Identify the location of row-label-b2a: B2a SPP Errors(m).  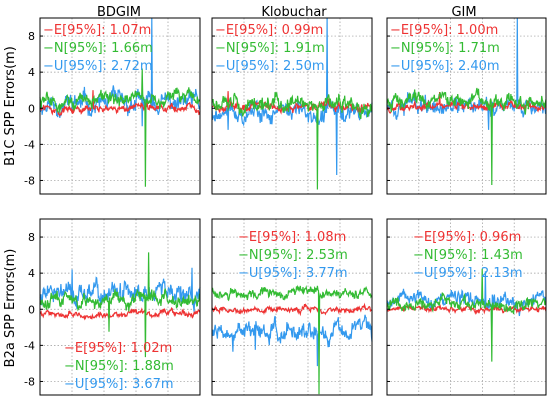
(10, 308).